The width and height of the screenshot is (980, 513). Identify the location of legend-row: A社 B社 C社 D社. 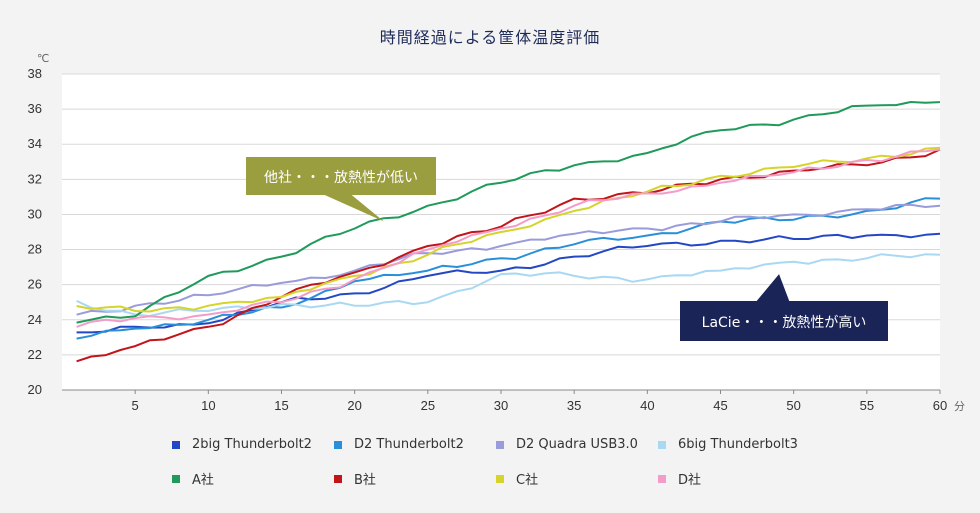
(512, 478).